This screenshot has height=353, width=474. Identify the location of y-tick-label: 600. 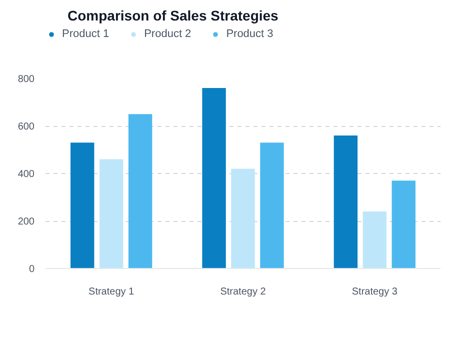
(26, 127).